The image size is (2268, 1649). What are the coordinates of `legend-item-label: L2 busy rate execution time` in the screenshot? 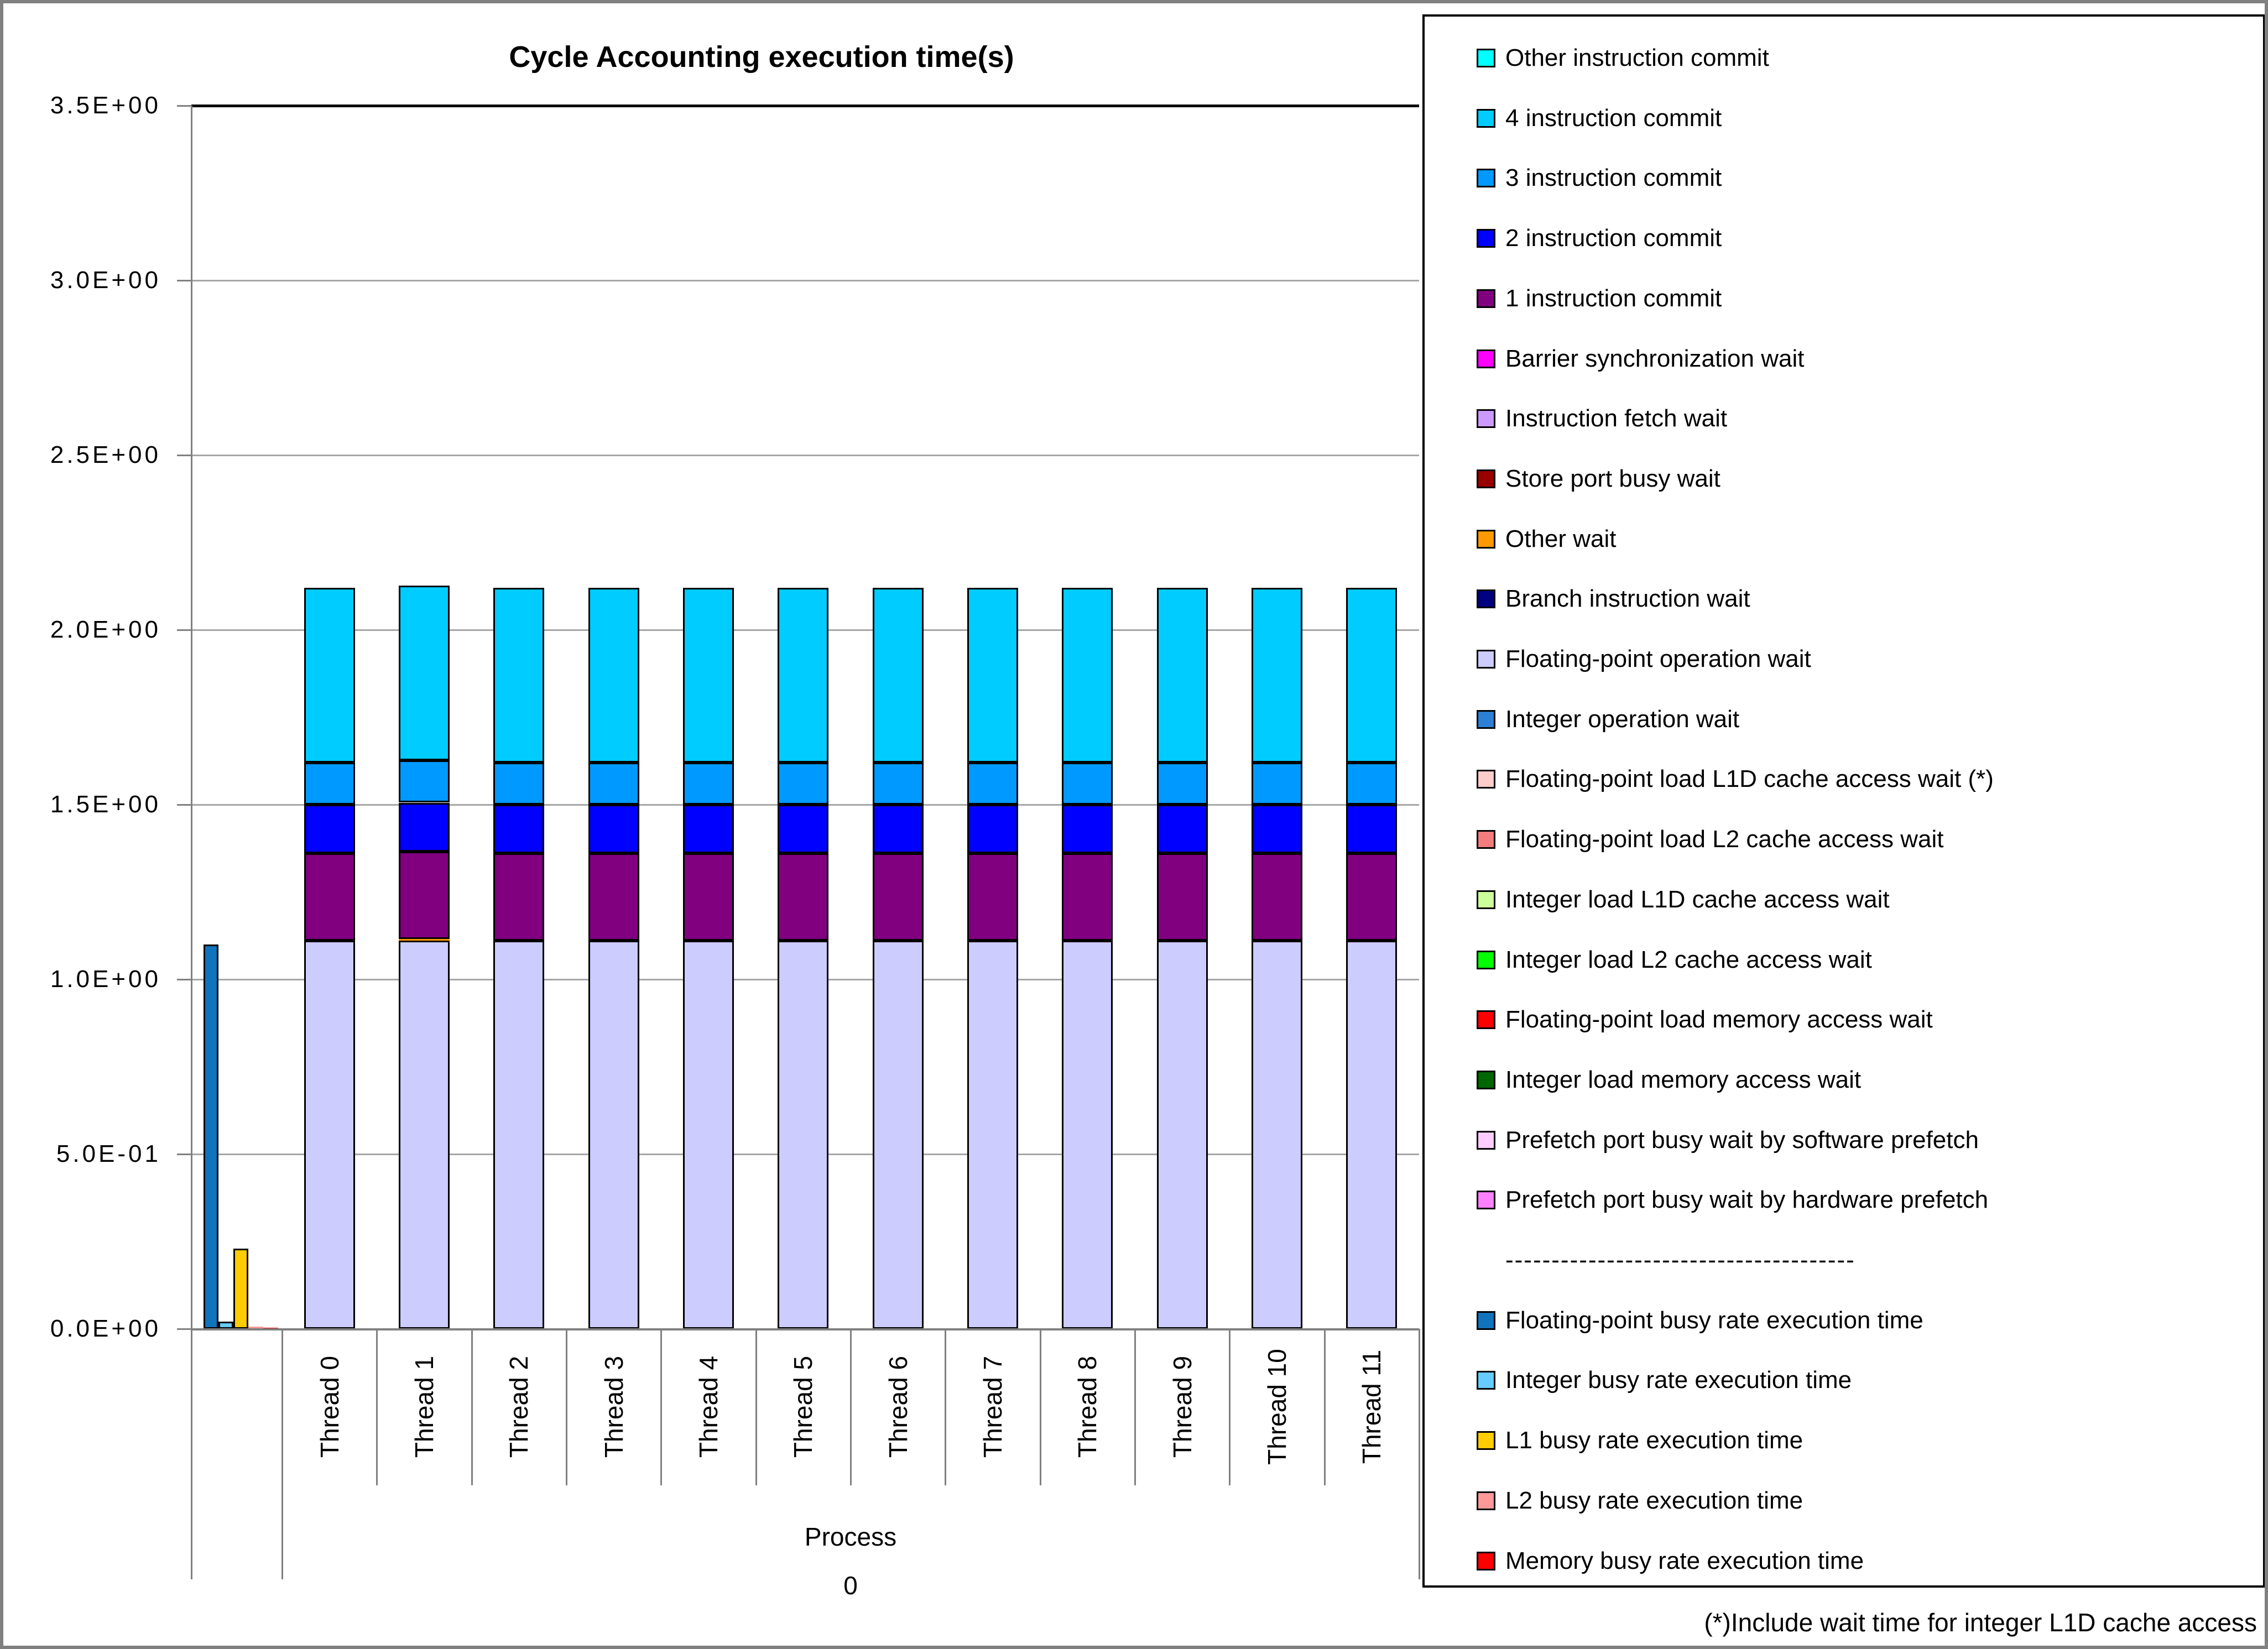 It's located at (1654, 1500).